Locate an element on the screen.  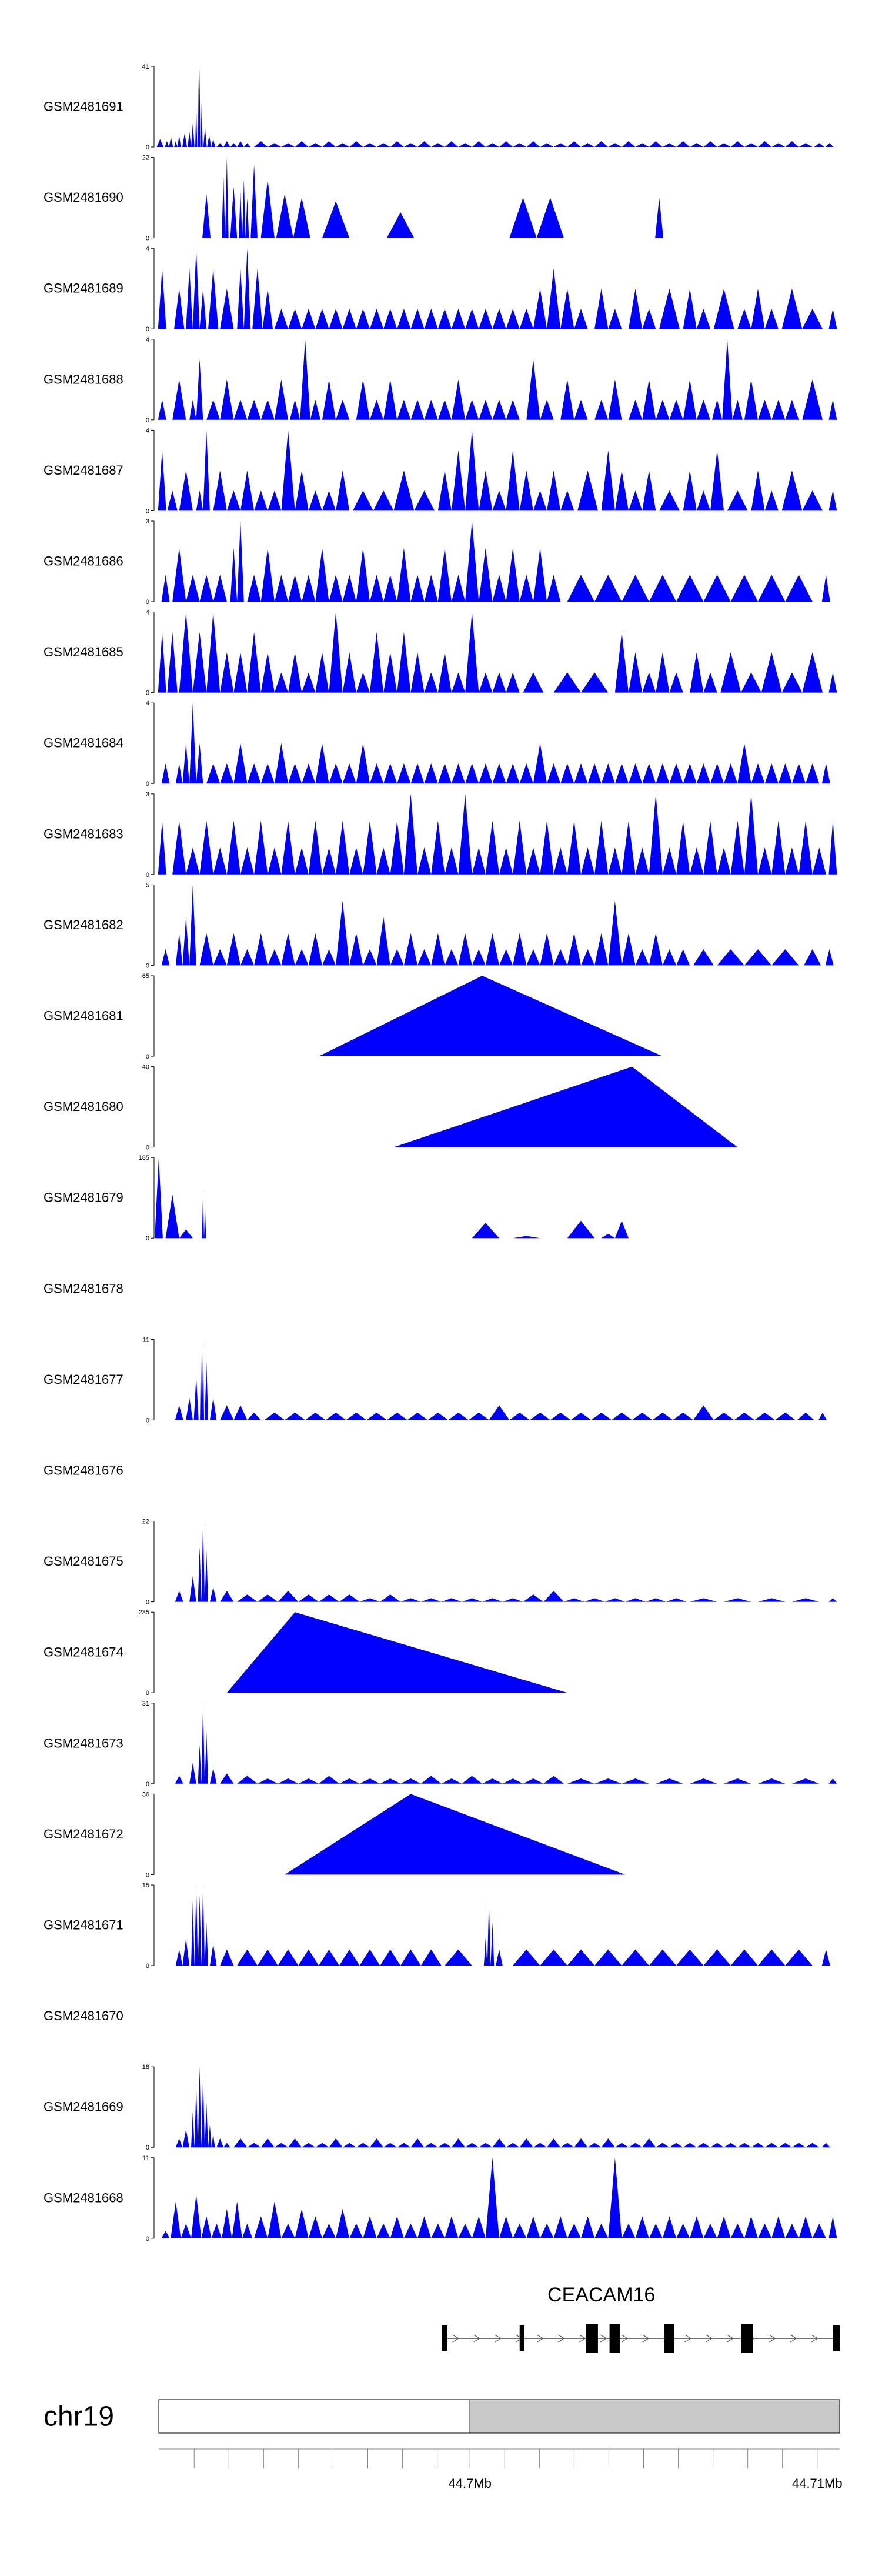
track-gsm2481668: GSM2481668 11 0 is located at coordinates (440, 2199).